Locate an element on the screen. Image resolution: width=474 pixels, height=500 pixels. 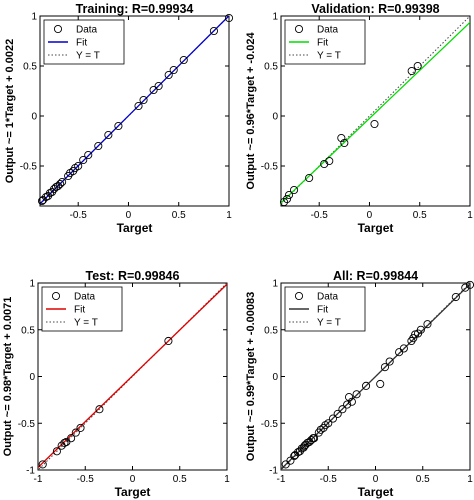
identity-line is located at coordinates (132, 376).